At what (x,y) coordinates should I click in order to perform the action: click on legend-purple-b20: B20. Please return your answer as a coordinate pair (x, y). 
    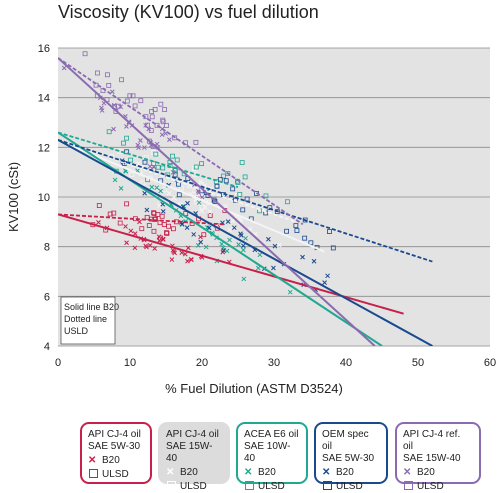
    Looking at the image, I should click on (426, 472).